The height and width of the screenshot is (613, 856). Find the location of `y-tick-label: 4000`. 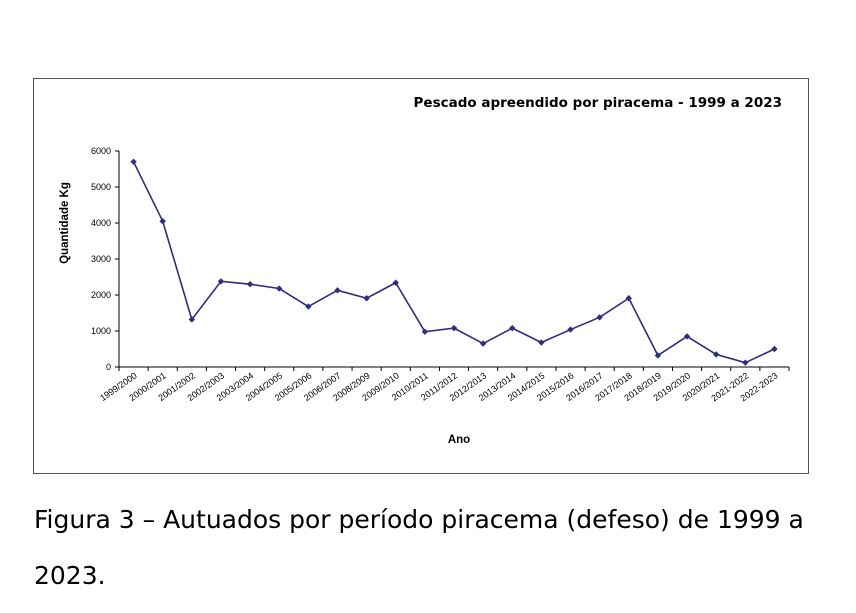

y-tick-label: 4000 is located at coordinates (101, 223).